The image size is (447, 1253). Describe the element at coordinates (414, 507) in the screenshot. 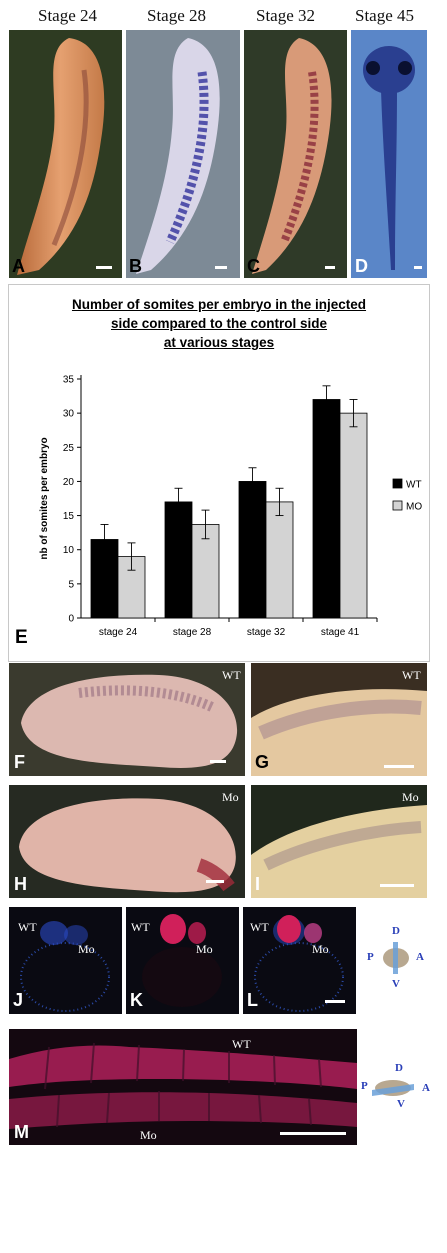

I see `legend-label-mo: MO` at that location.